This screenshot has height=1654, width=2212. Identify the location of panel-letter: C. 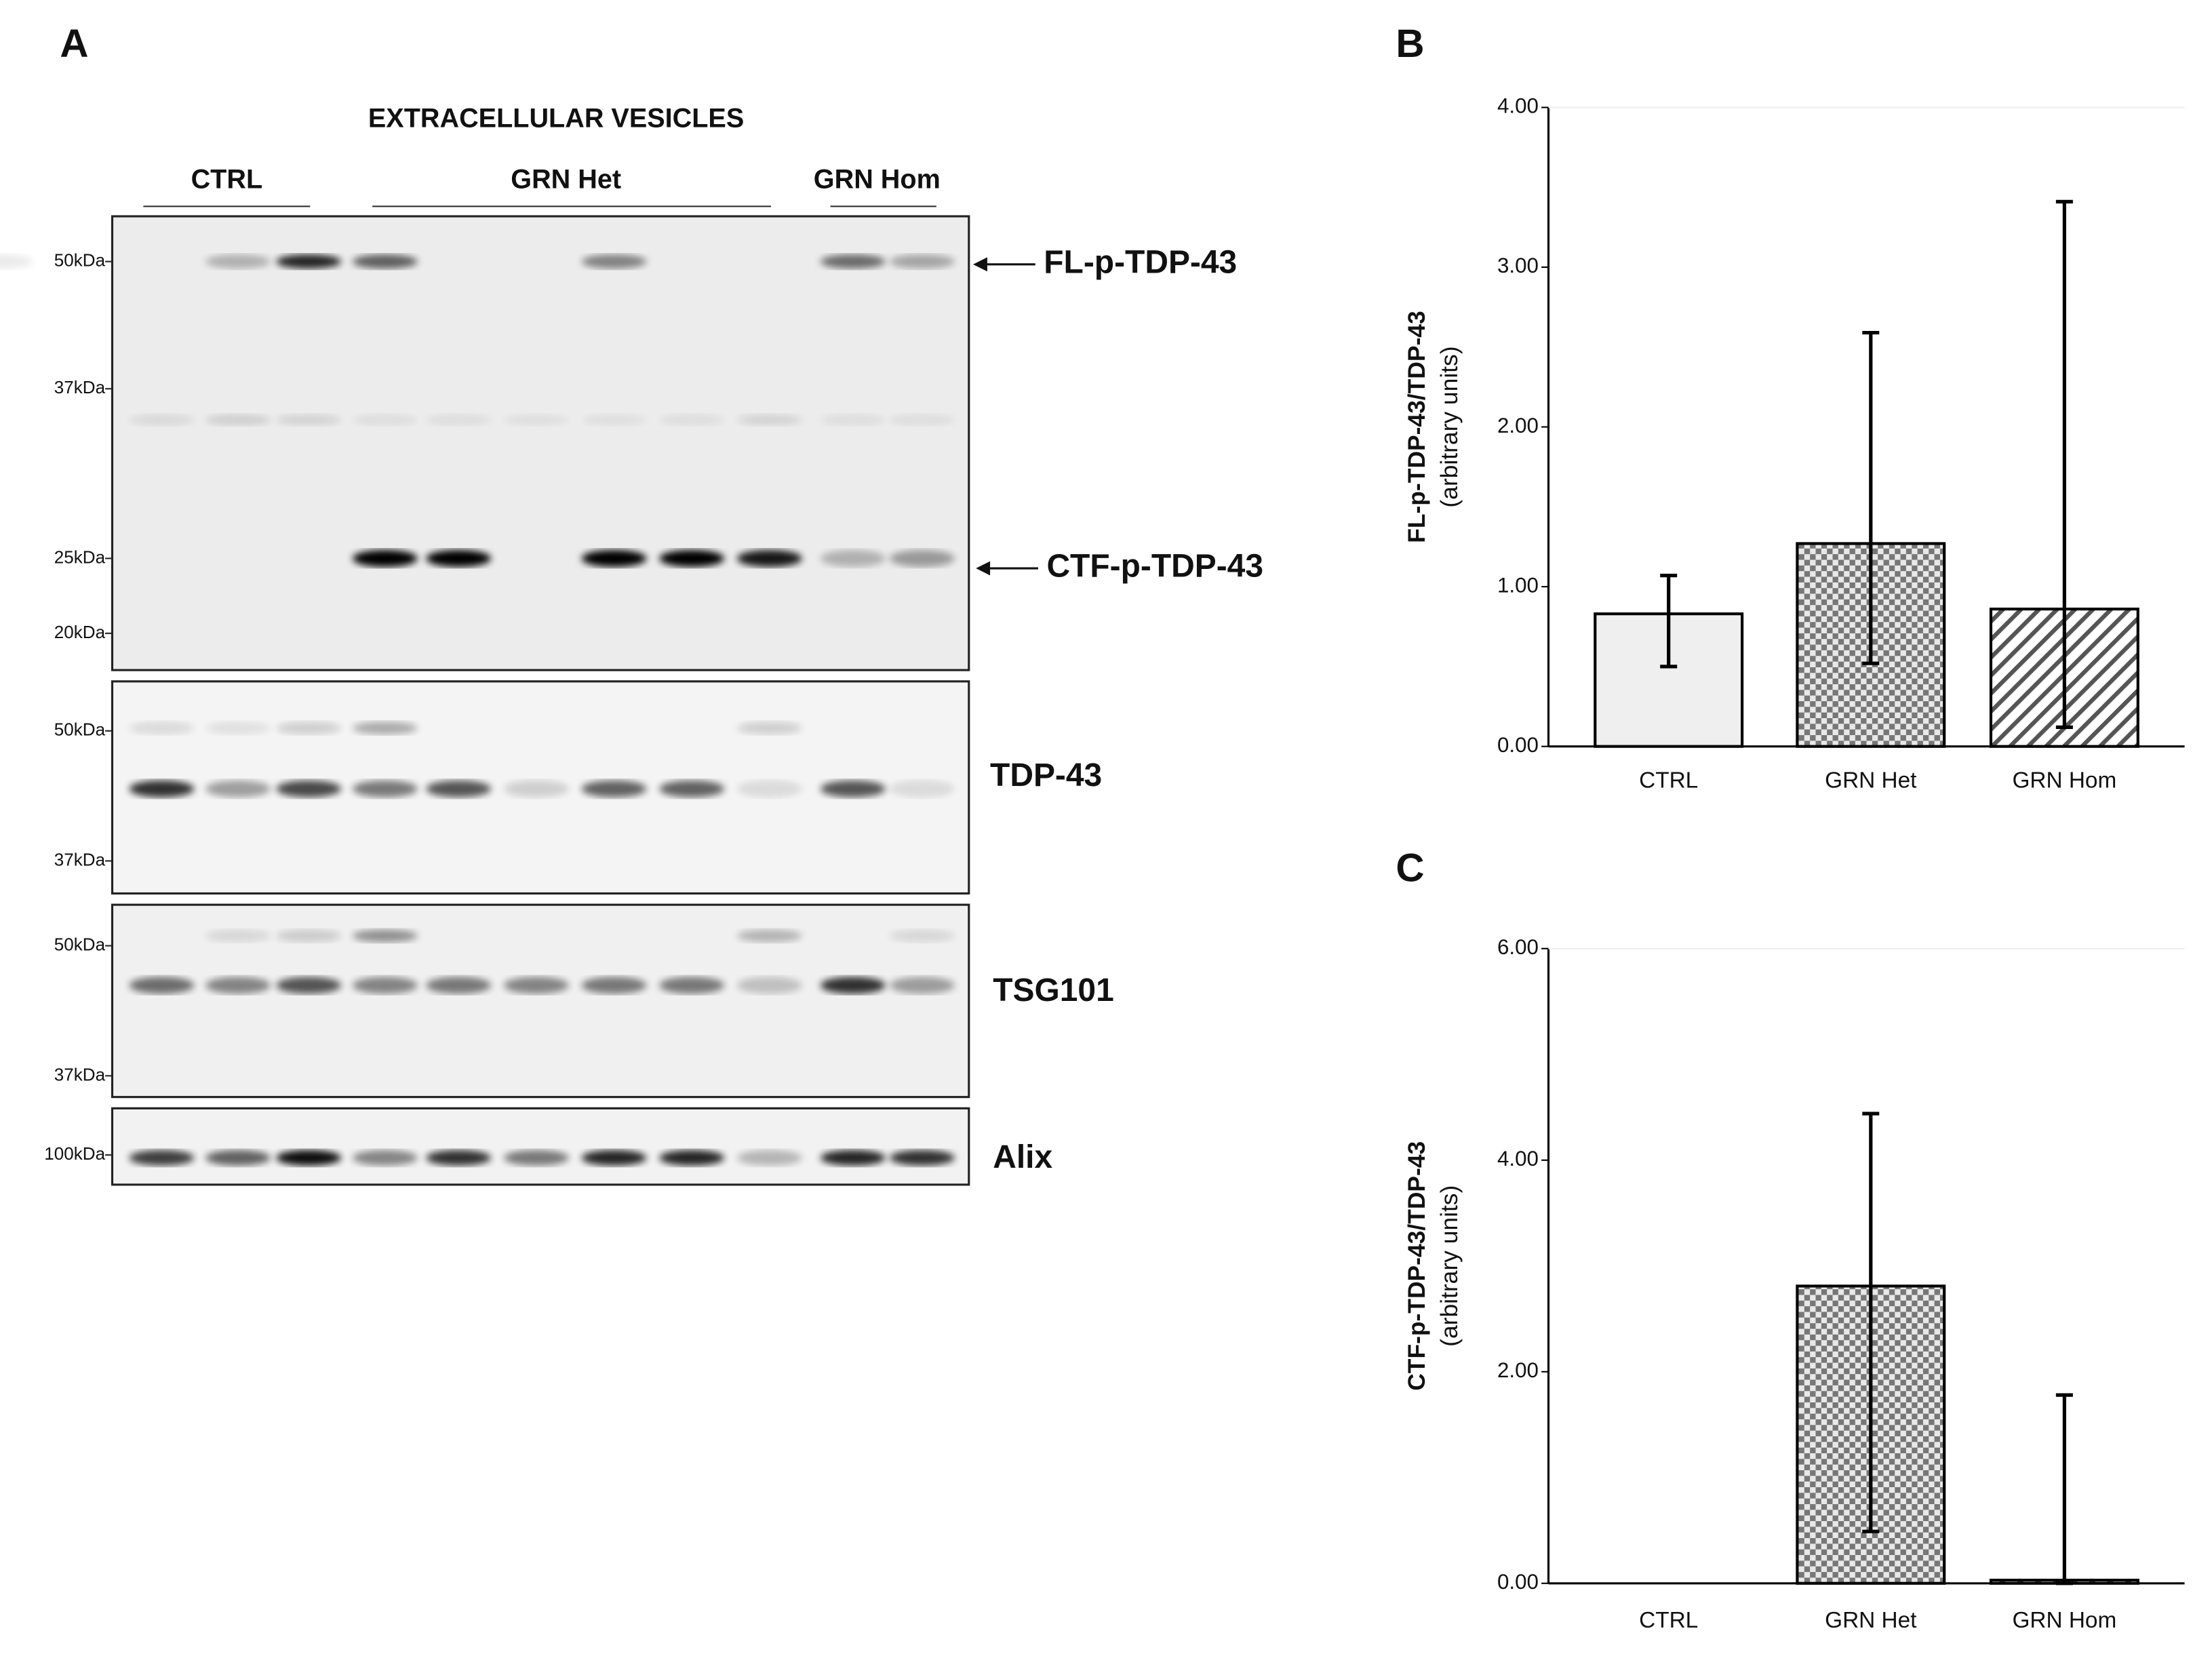
(1410, 868).